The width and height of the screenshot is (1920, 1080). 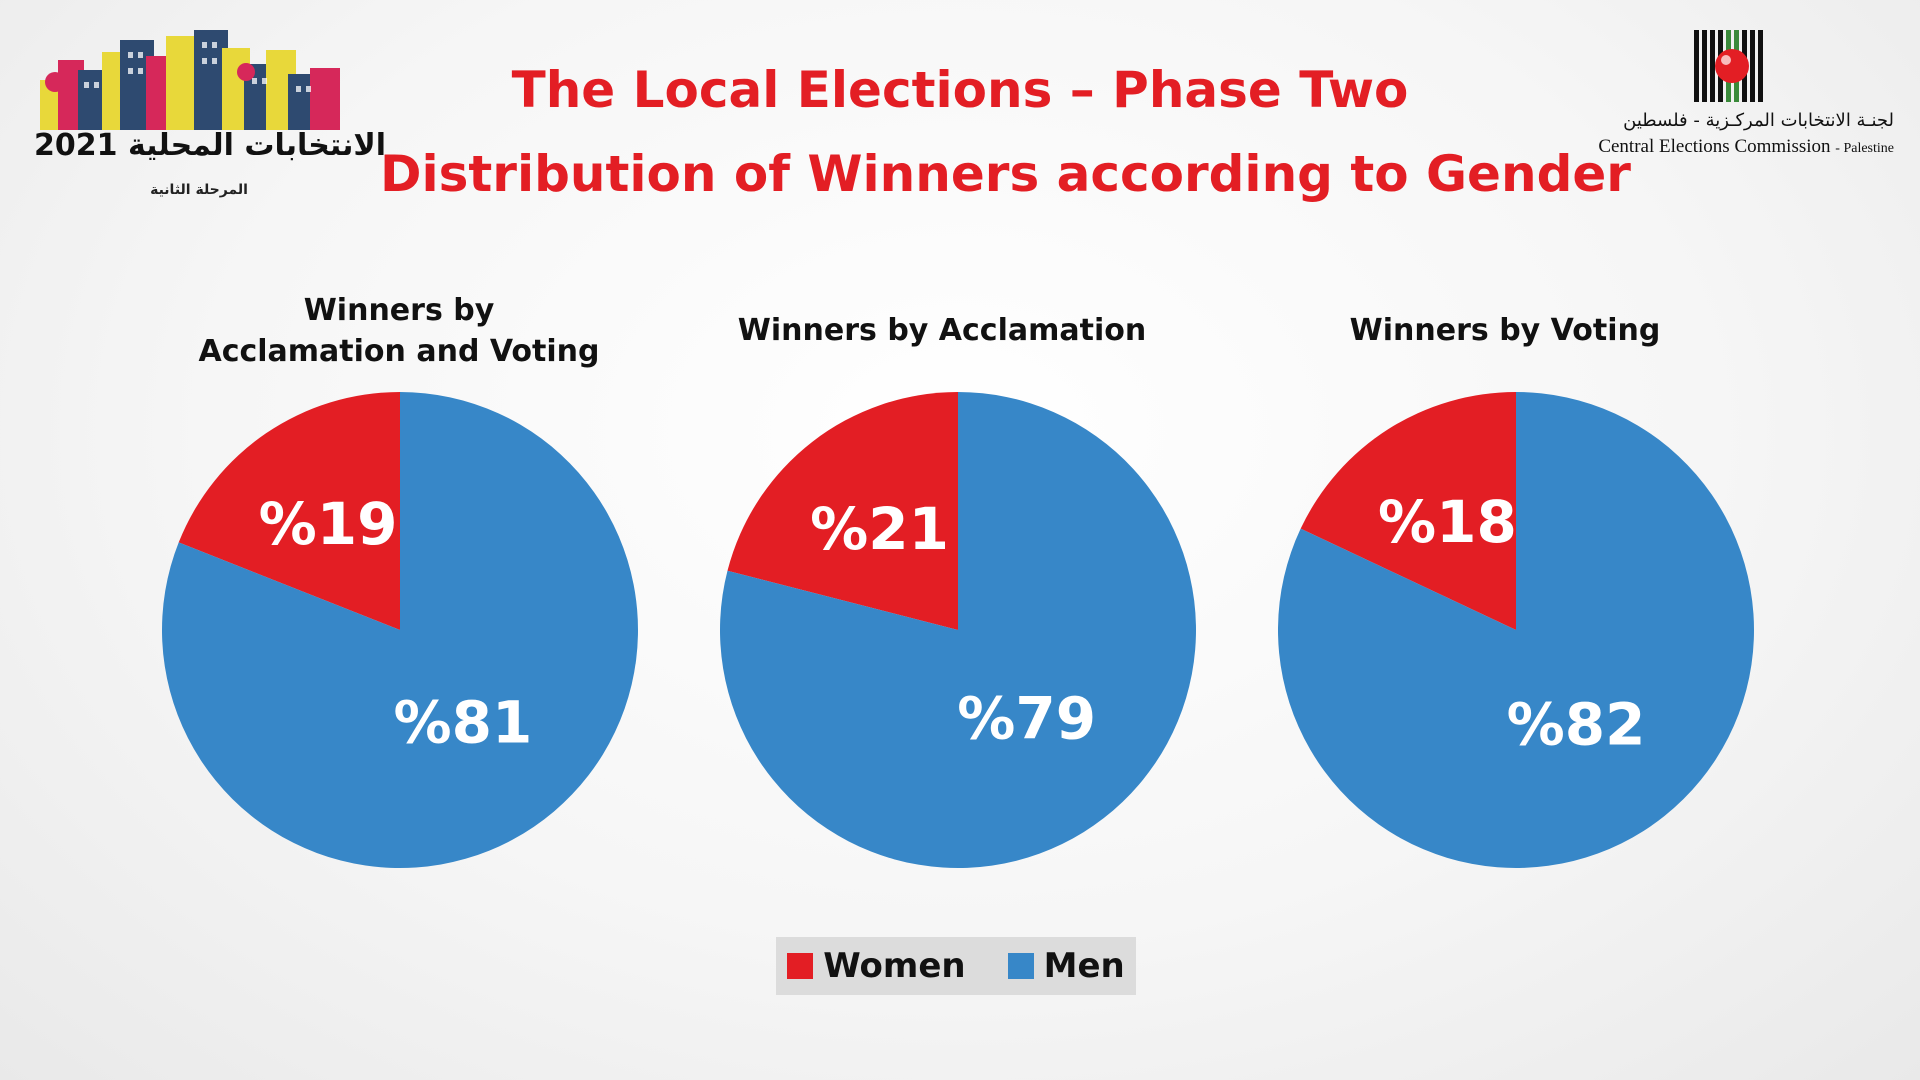 I want to click on legend-item-men: Men, so click(x=1066, y=966).